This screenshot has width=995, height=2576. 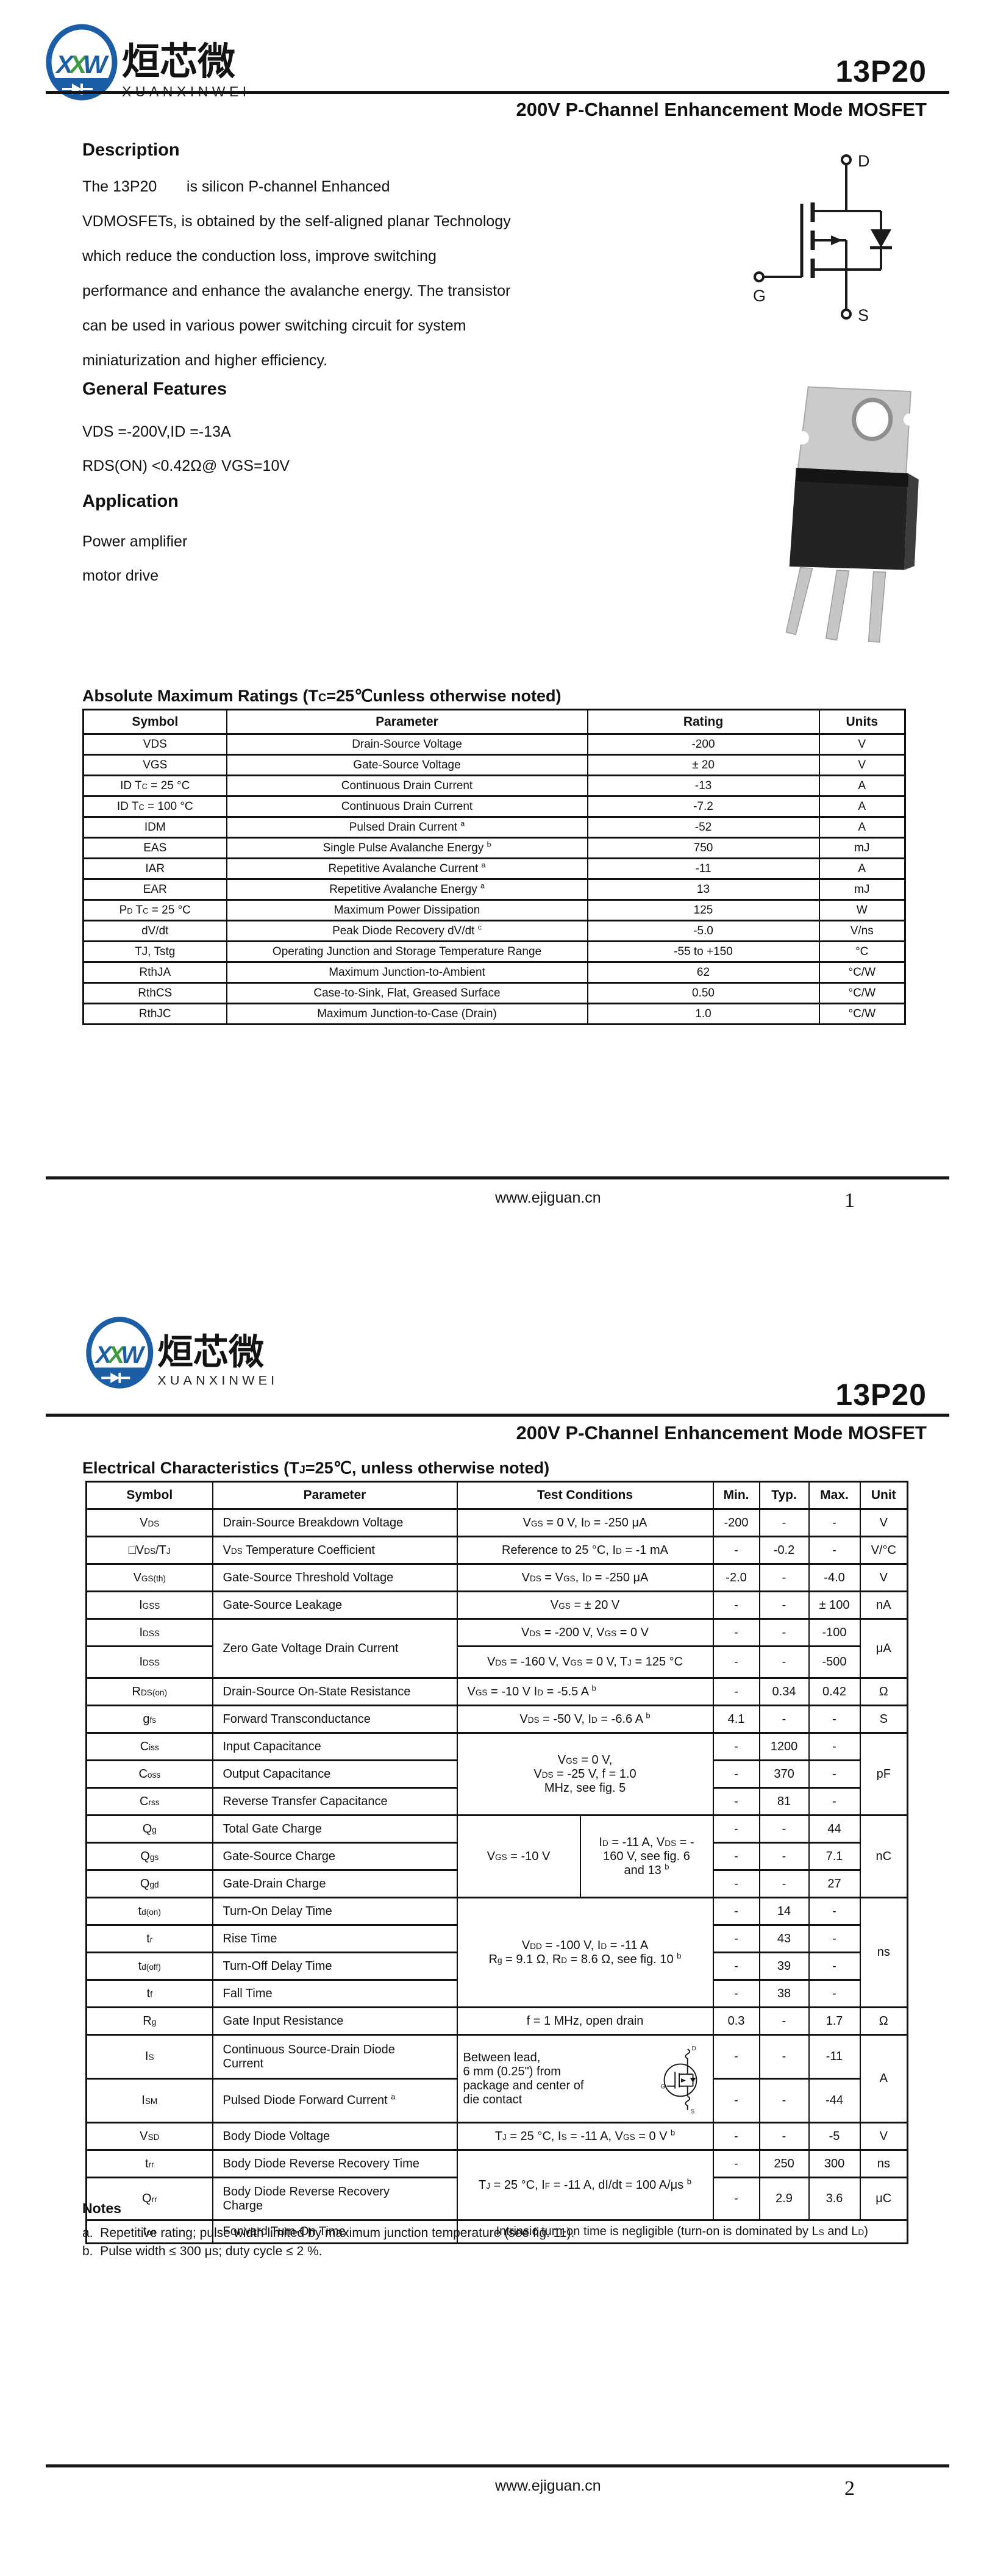 I want to click on parameter-cell: Continuous Drain Current, so click(x=407, y=806).